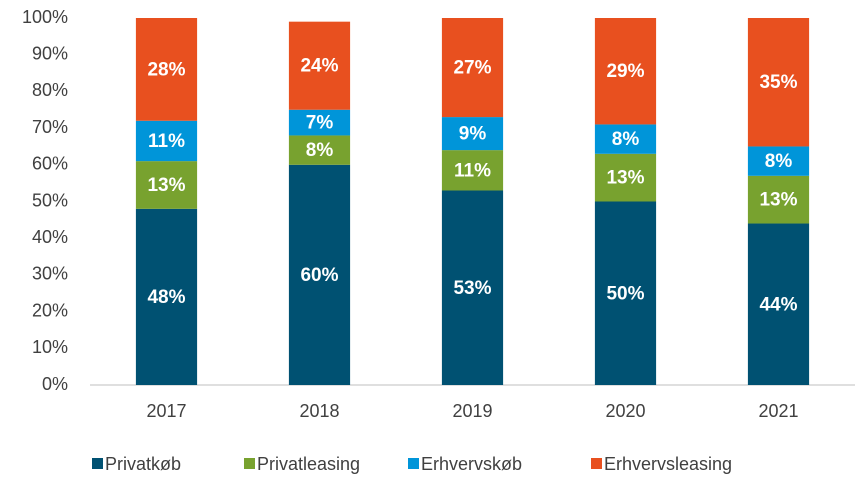 The width and height of the screenshot is (855, 477). I want to click on x-tick-label: 2021, so click(778, 411).